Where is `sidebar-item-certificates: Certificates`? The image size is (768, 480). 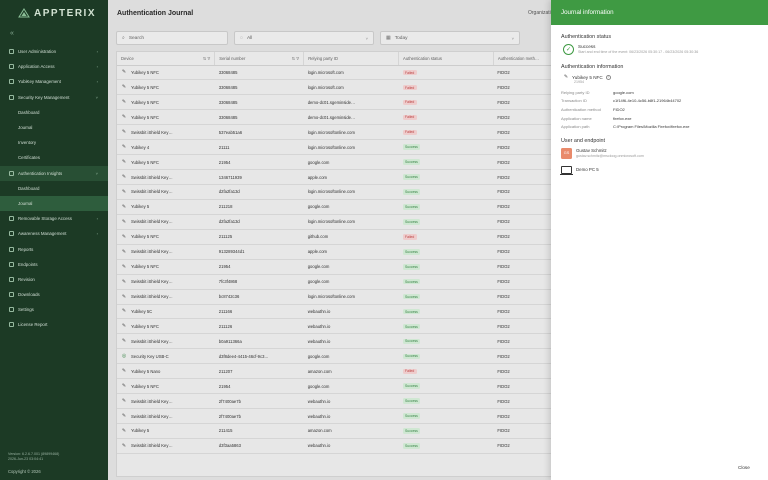
sidebar-item-certificates: Certificates is located at coordinates (54, 157).